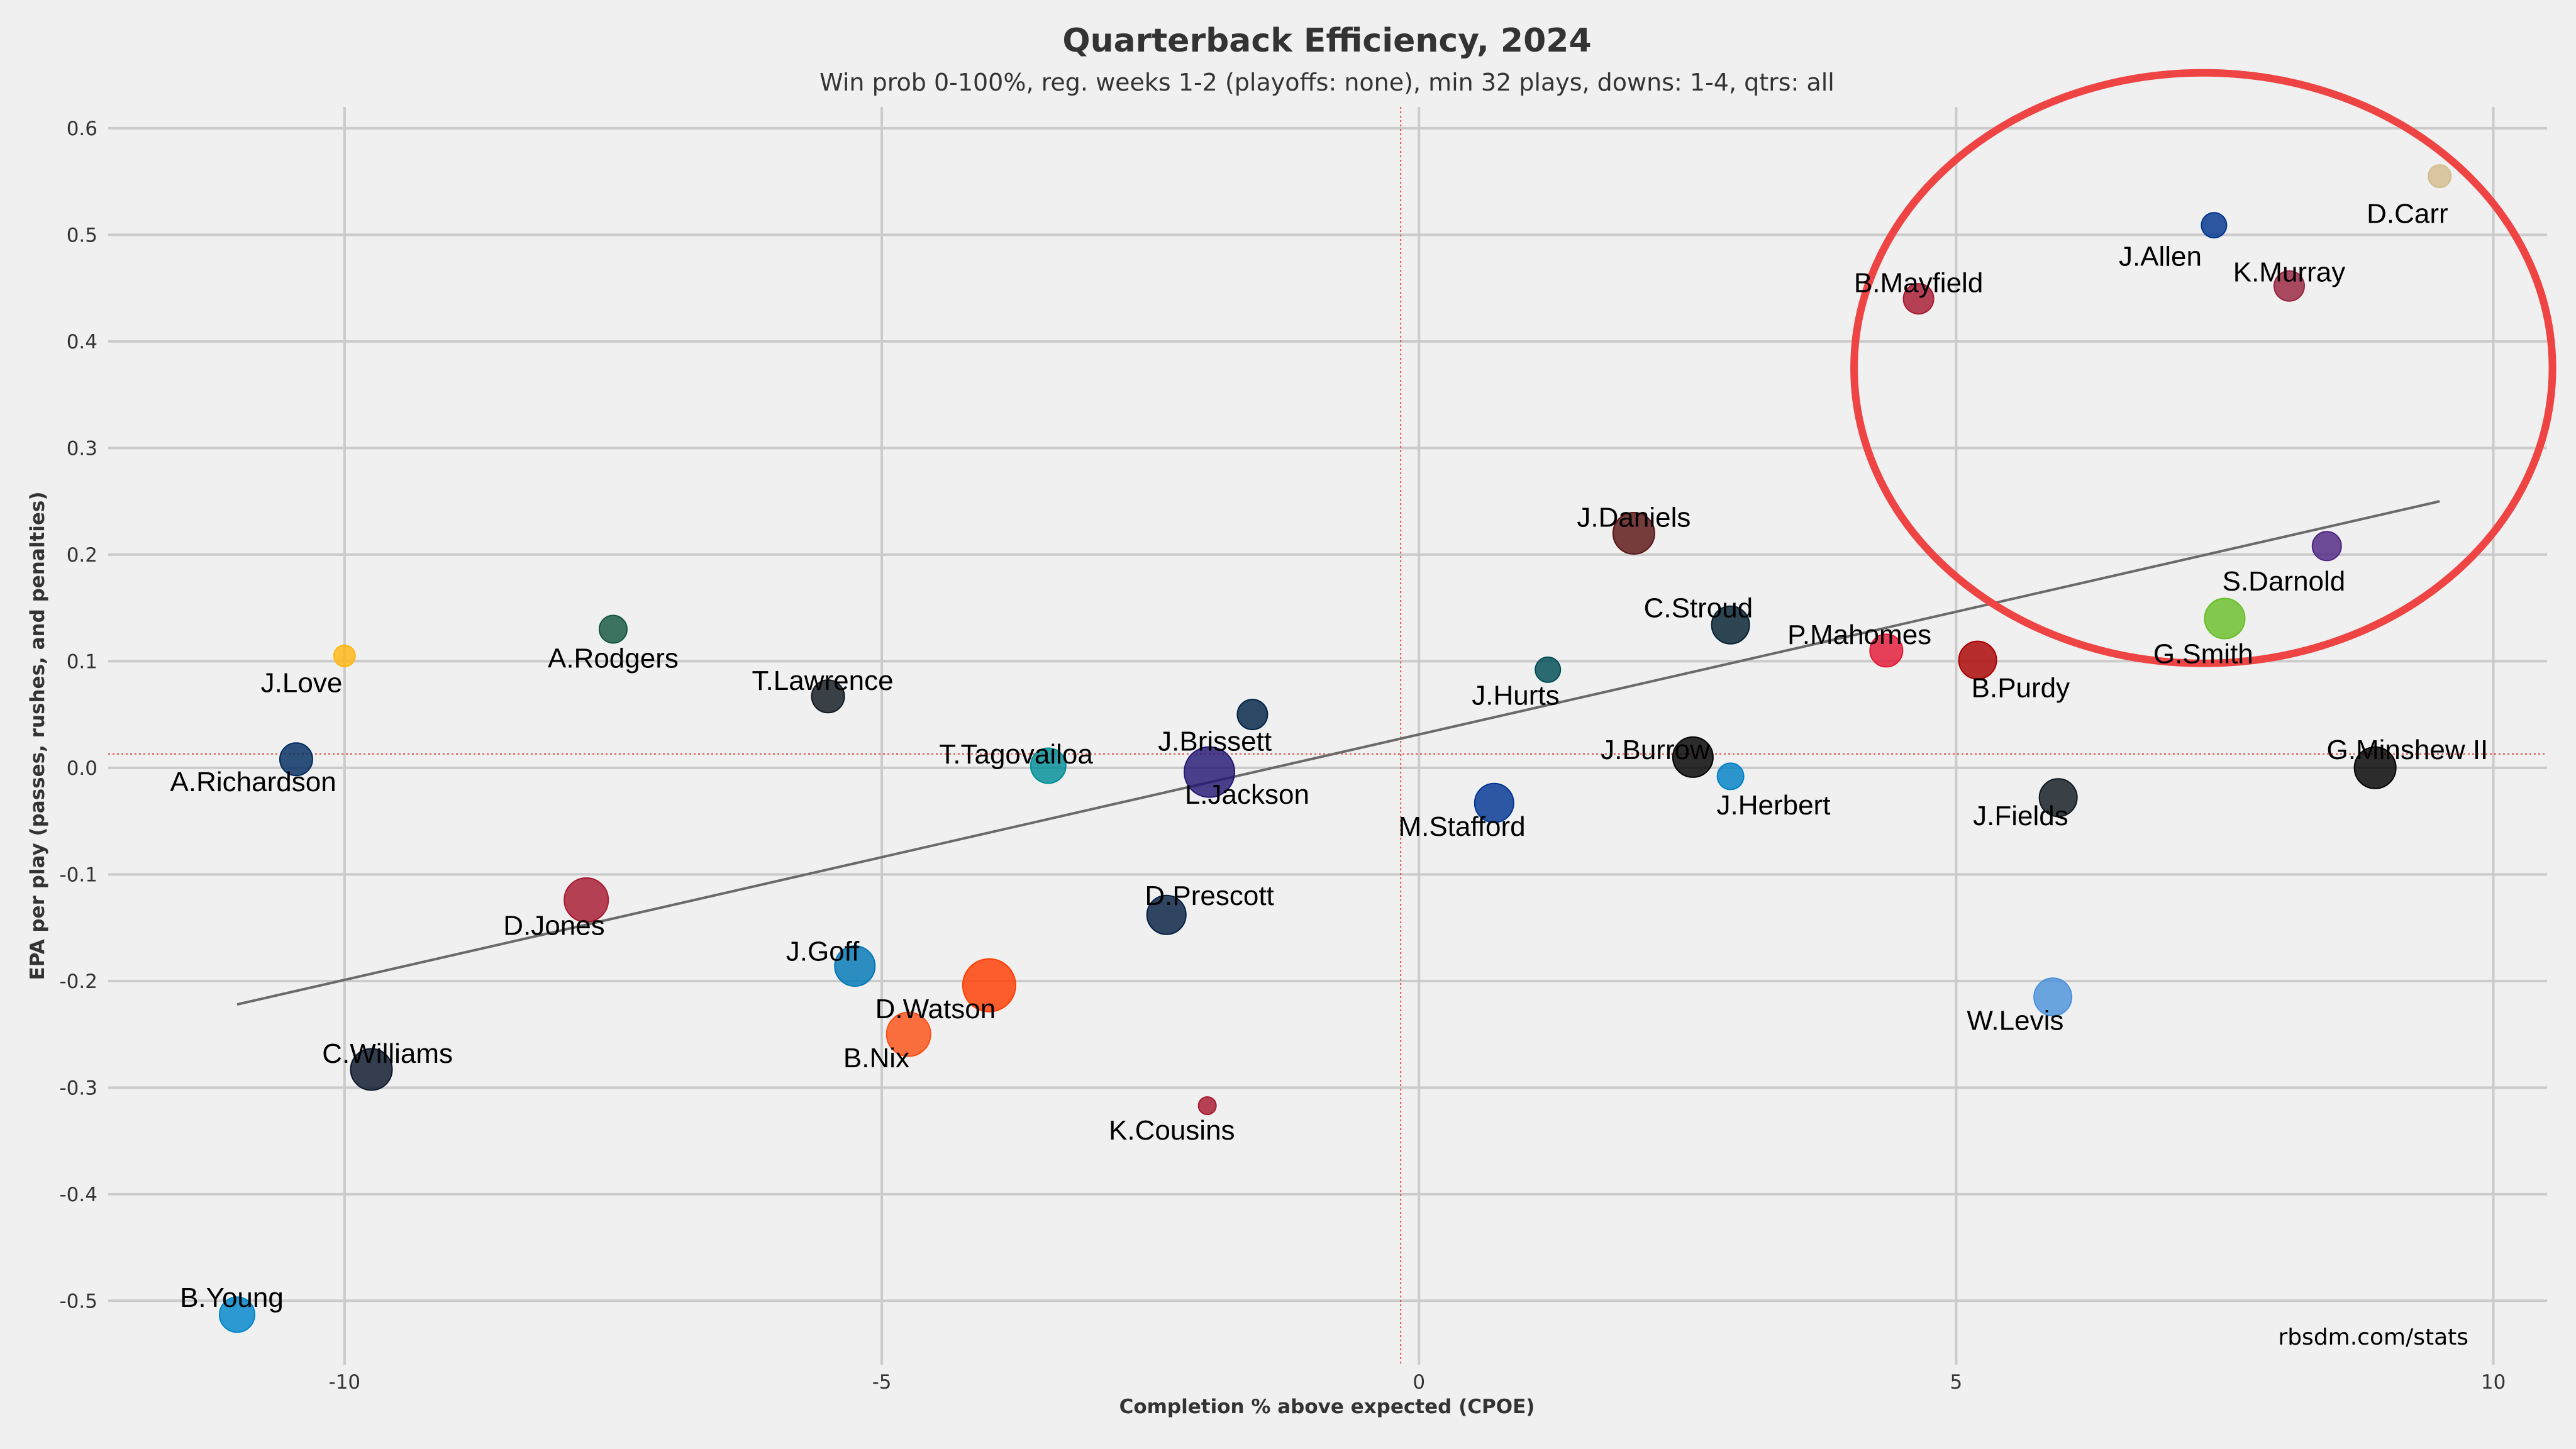 This screenshot has width=2576, height=1449. I want to click on point-label-j-burrow: J.Burrow, so click(1655, 750).